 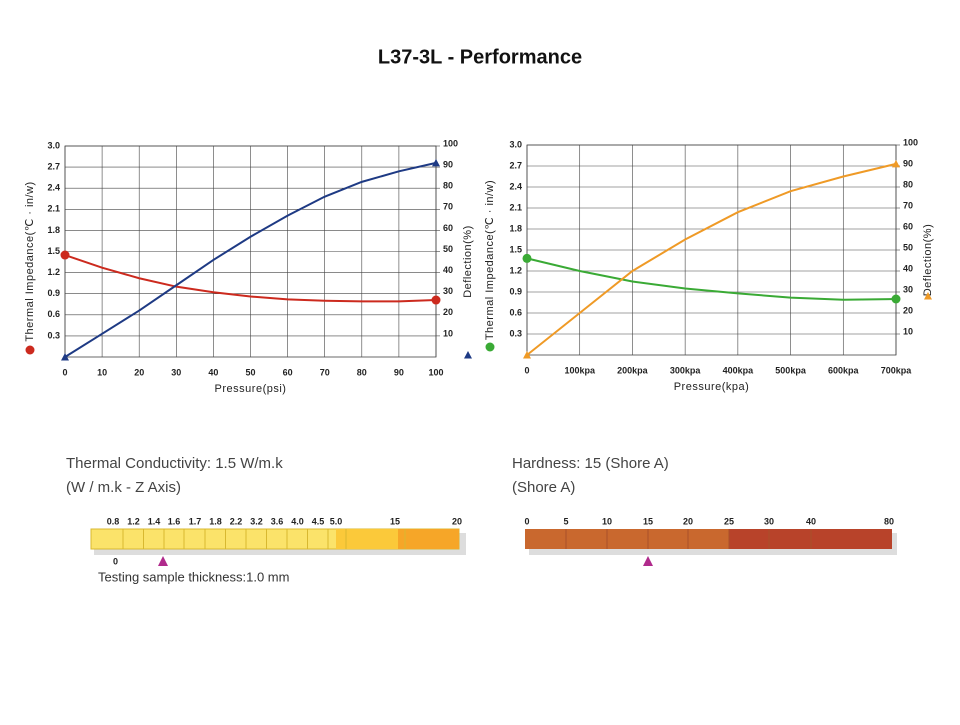 What do you see at coordinates (565, 521) in the screenshot?
I see `scale-label: 5` at bounding box center [565, 521].